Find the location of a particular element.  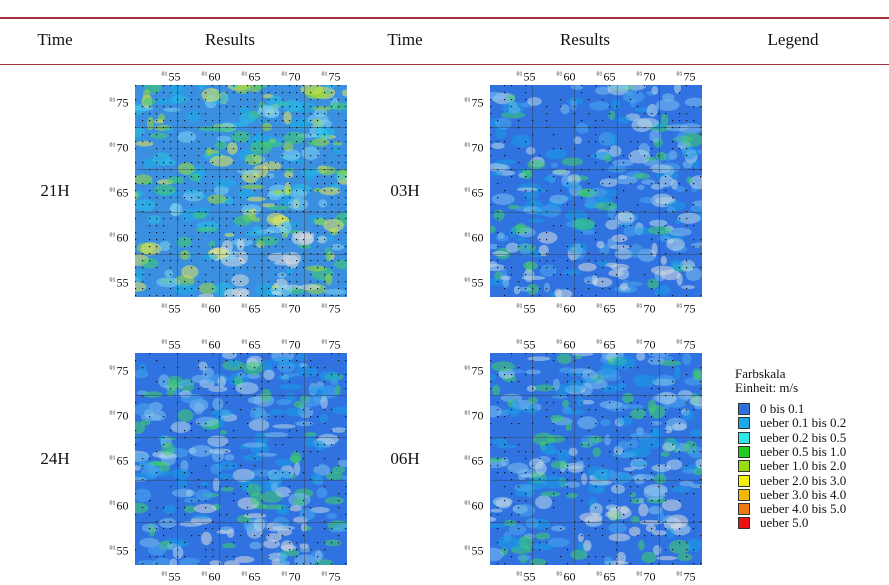

header-rule is located at coordinates (444, 64).